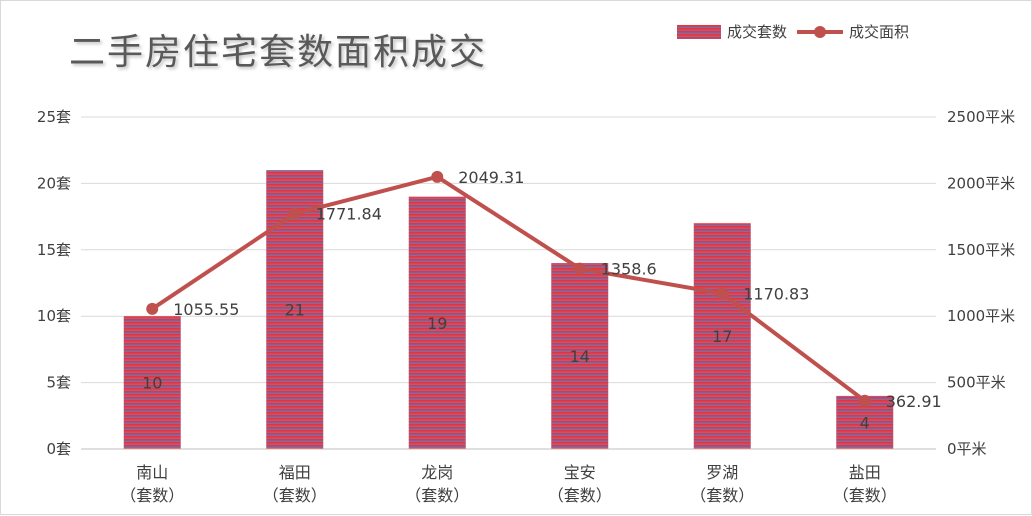  Describe the element at coordinates (879, 32) in the screenshot. I see `legend-label-line: 成交面积` at that location.